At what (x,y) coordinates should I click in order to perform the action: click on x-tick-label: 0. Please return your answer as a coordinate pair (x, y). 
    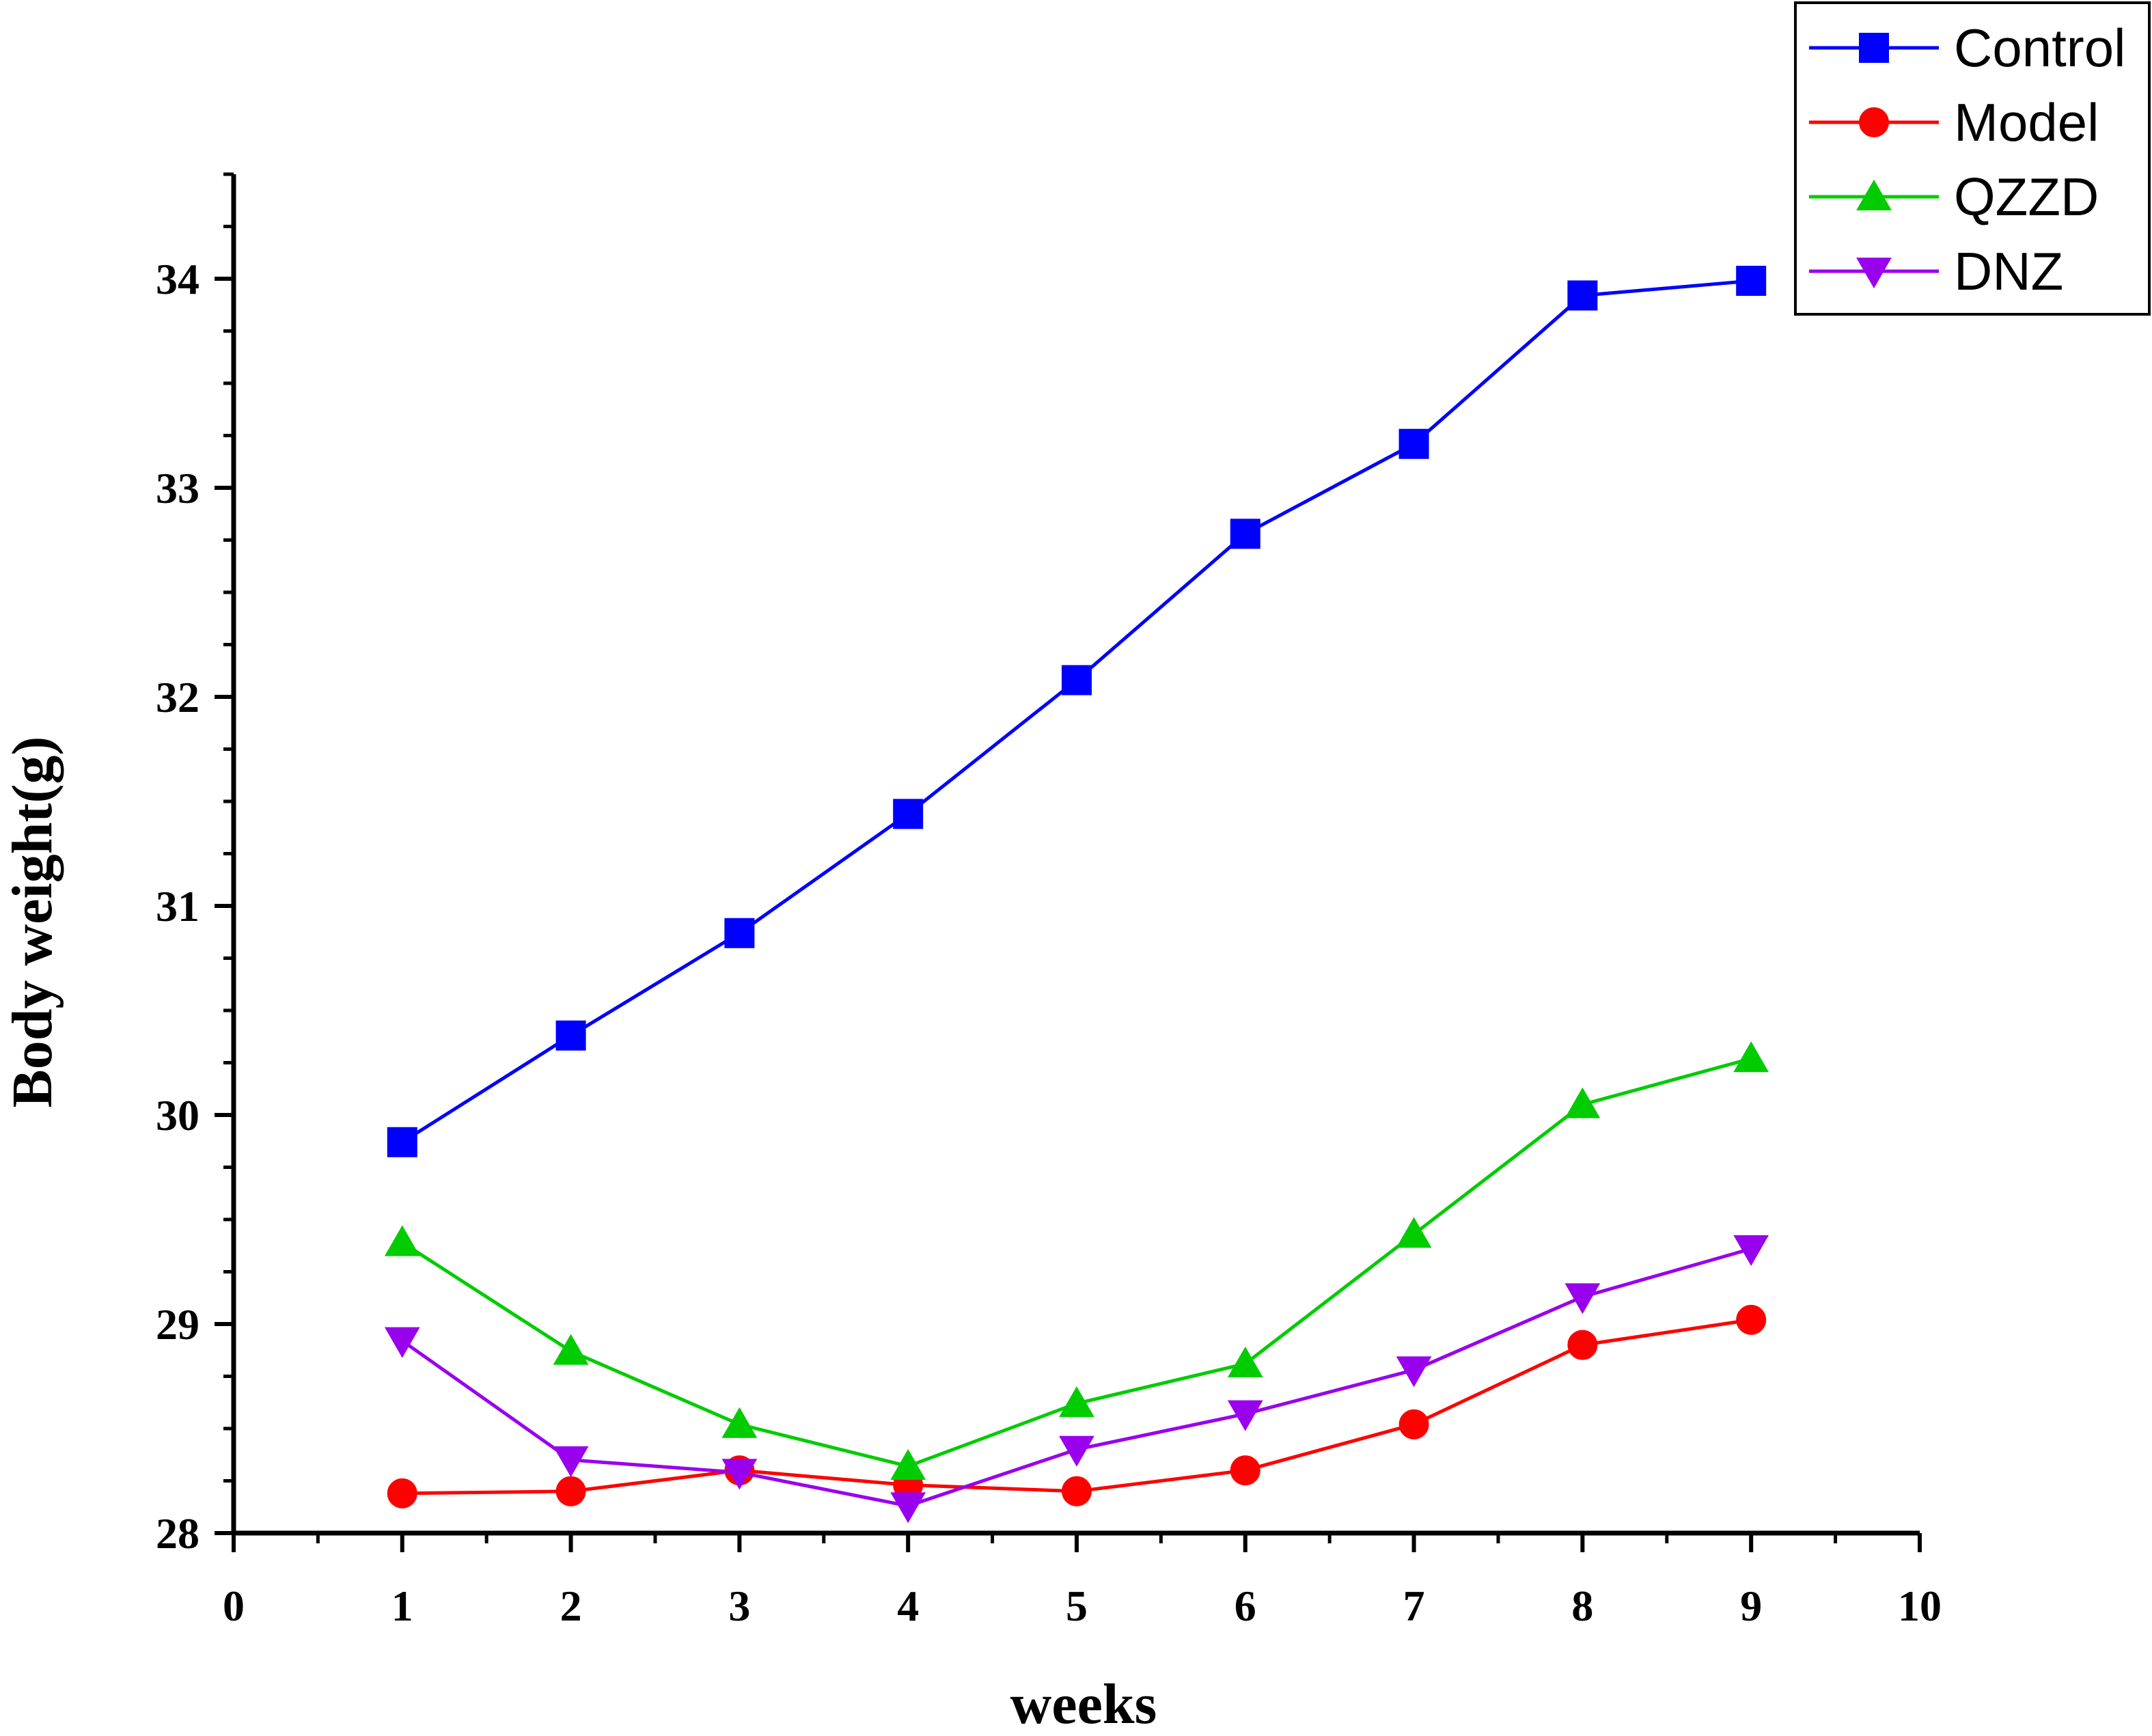
    Looking at the image, I should click on (234, 1606).